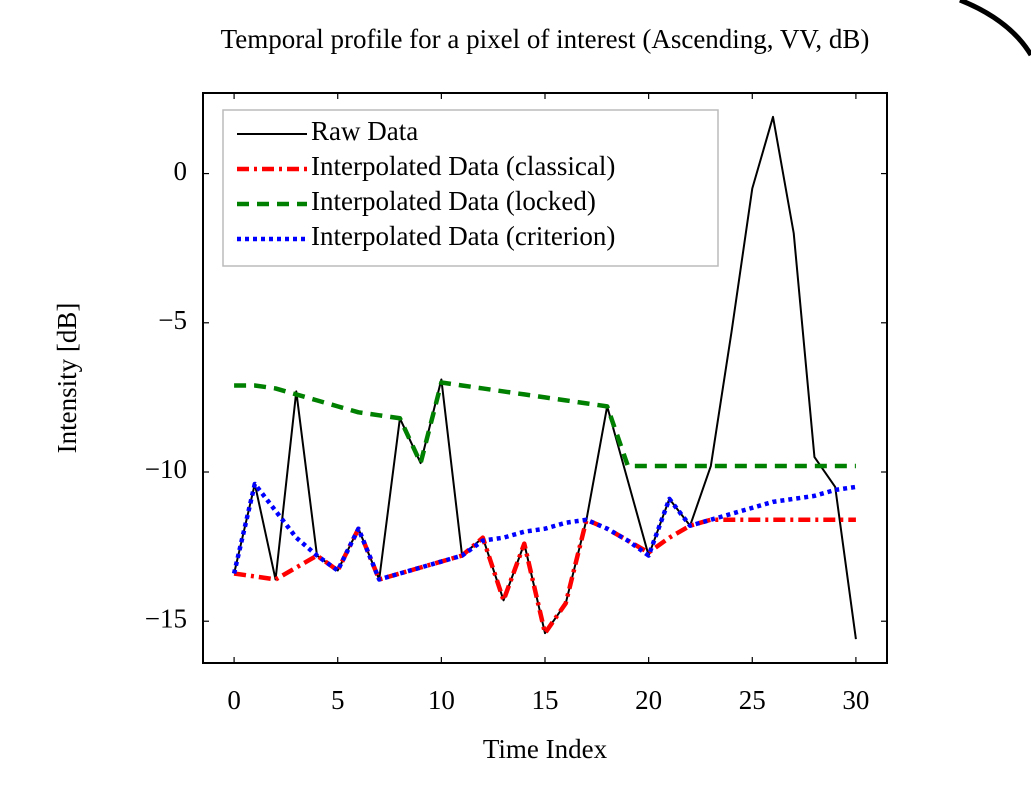 The width and height of the screenshot is (1031, 786). What do you see at coordinates (545, 749) in the screenshot?
I see `x-axis-label: Time Index` at bounding box center [545, 749].